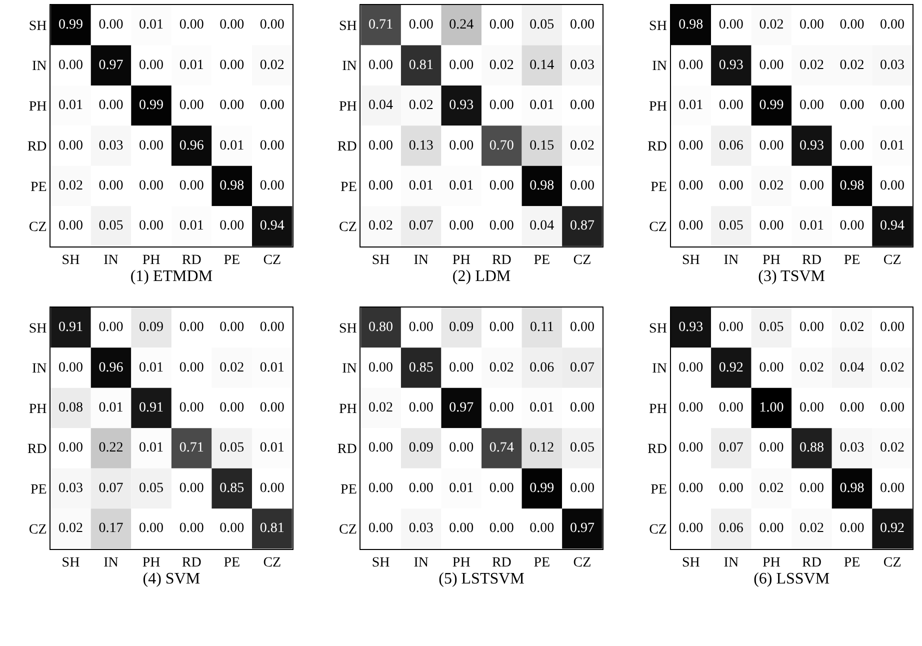  Describe the element at coordinates (461, 260) in the screenshot. I see `x-tick-label: PH` at that location.